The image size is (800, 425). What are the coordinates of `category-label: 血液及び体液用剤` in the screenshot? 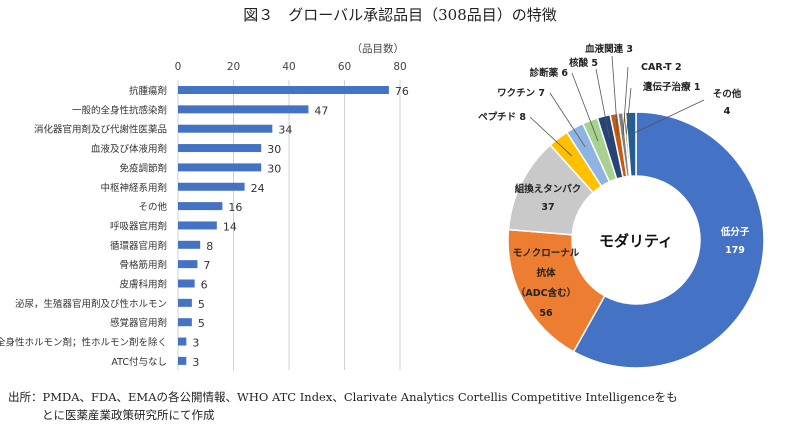 It's located at (129, 149).